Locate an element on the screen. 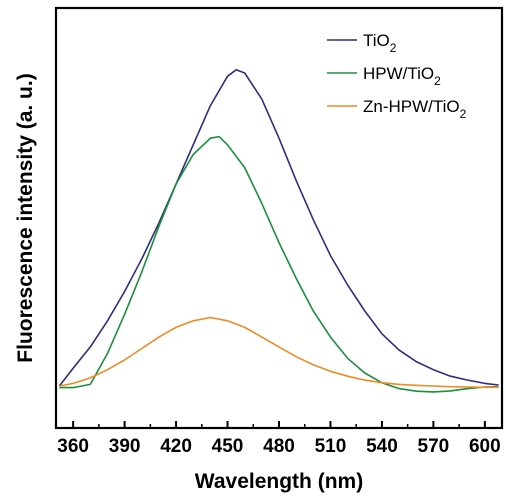 Image resolution: width=506 pixels, height=496 pixels. x-tick-label: 480 is located at coordinates (279, 446).